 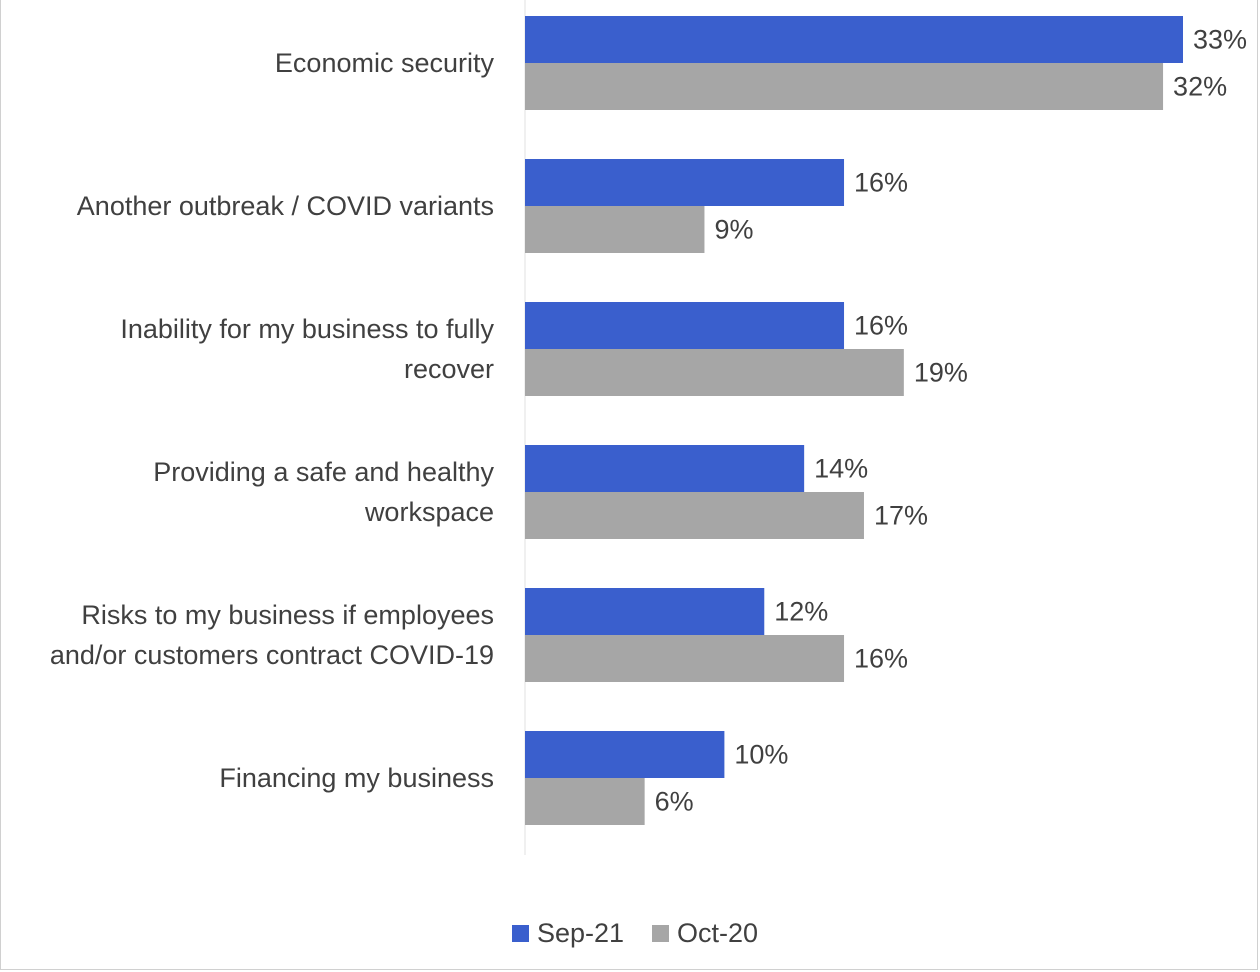 What do you see at coordinates (901, 516) in the screenshot?
I see `data-label-oct-20: 17%` at bounding box center [901, 516].